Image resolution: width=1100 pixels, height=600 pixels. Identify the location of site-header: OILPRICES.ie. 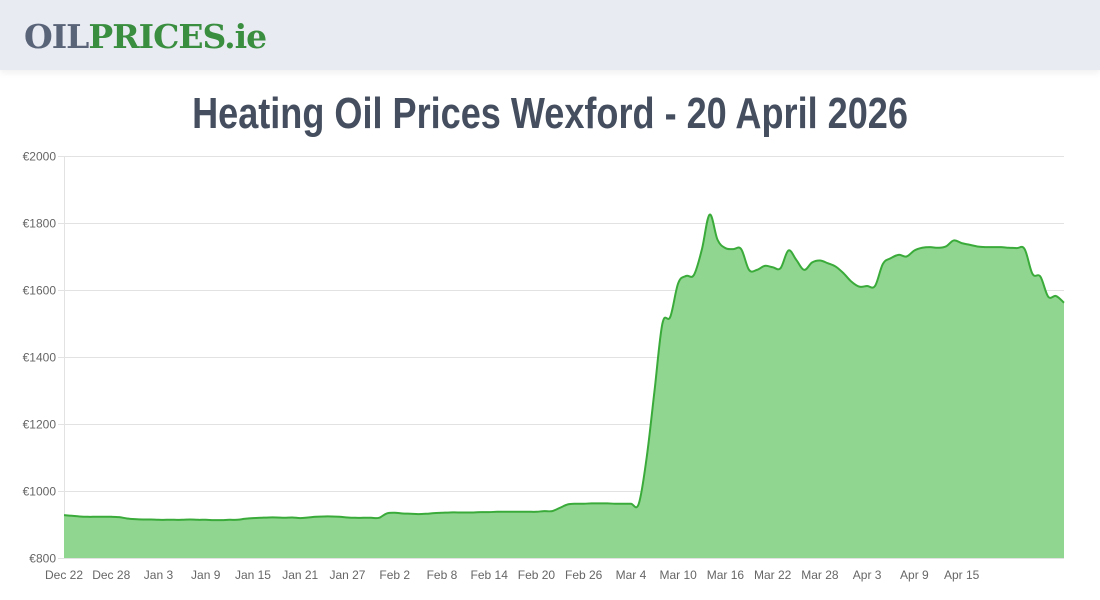
(550, 35).